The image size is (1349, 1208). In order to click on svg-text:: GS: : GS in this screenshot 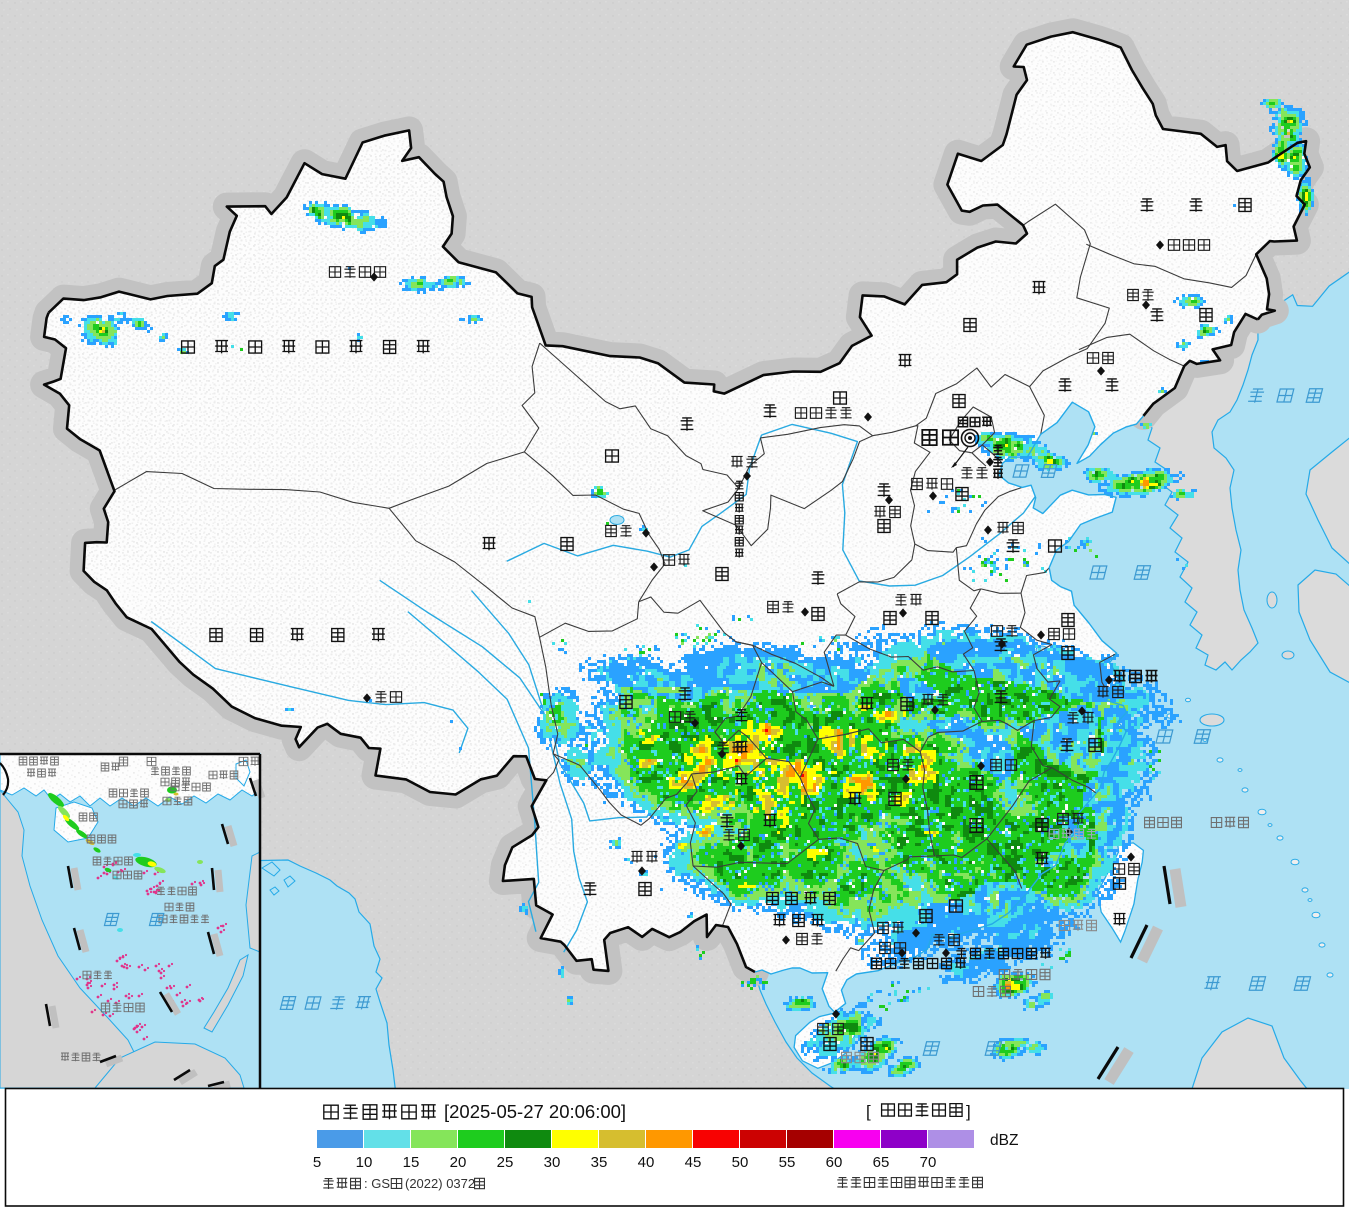, I will do `click(377, 1183)`.